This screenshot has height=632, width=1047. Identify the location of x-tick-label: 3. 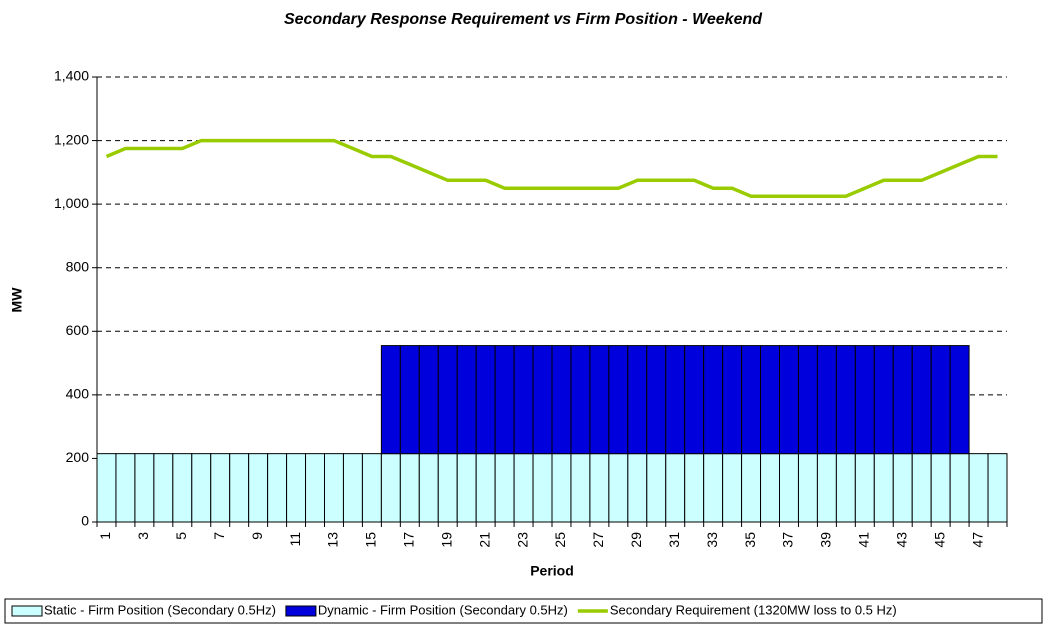
(143, 536).